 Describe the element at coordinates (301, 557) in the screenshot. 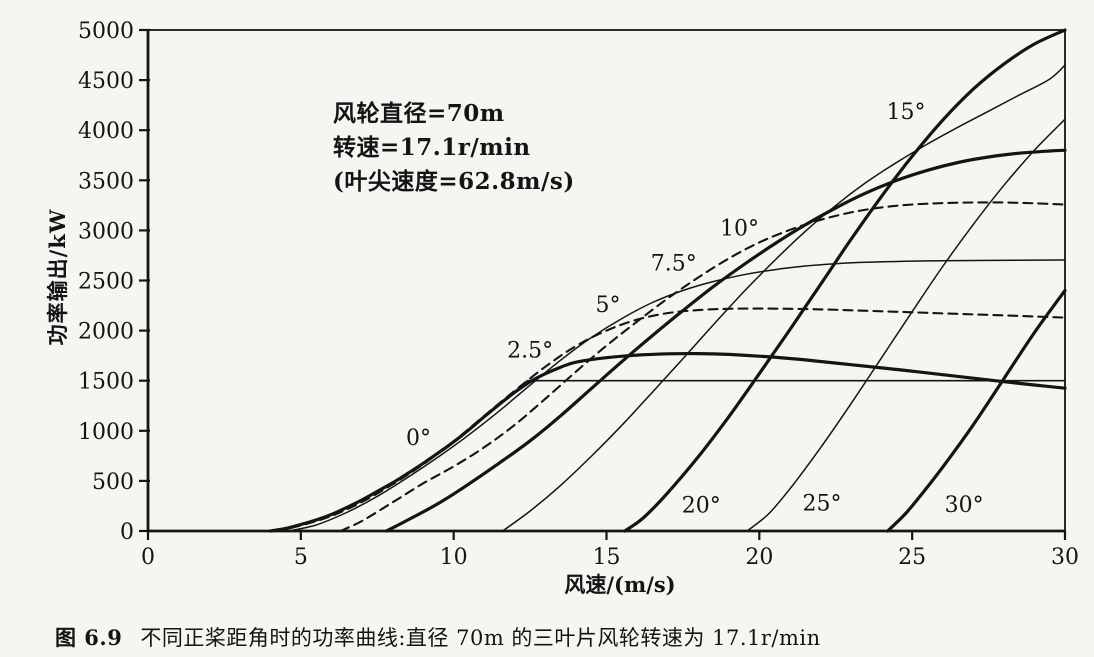

I see `x-tick-label: 5` at that location.